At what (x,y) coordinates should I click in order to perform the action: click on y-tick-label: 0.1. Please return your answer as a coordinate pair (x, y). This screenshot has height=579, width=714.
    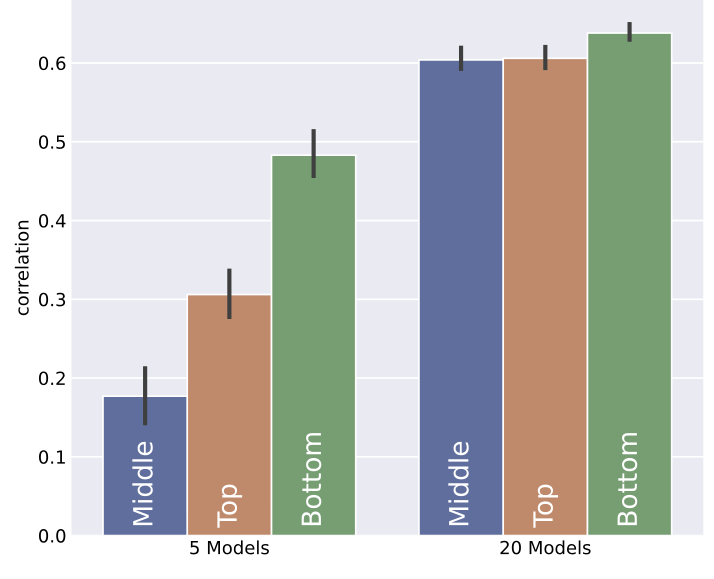
    Looking at the image, I should click on (52, 457).